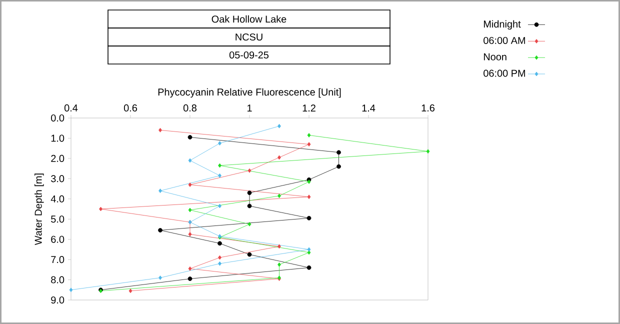 The height and width of the screenshot is (324, 620). Describe the element at coordinates (249, 93) in the screenshot. I see `x-axis-title: Phycocyanin Relative Fluorescence [Unit]` at that location.